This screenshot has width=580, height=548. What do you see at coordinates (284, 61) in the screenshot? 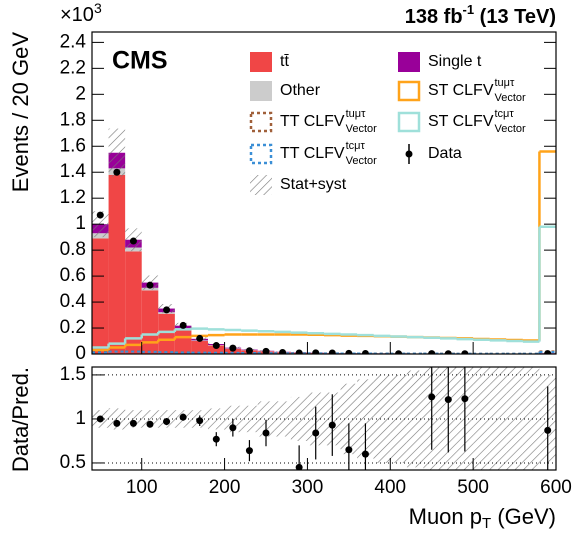
I see `legend-label: tt̄` at bounding box center [284, 61].